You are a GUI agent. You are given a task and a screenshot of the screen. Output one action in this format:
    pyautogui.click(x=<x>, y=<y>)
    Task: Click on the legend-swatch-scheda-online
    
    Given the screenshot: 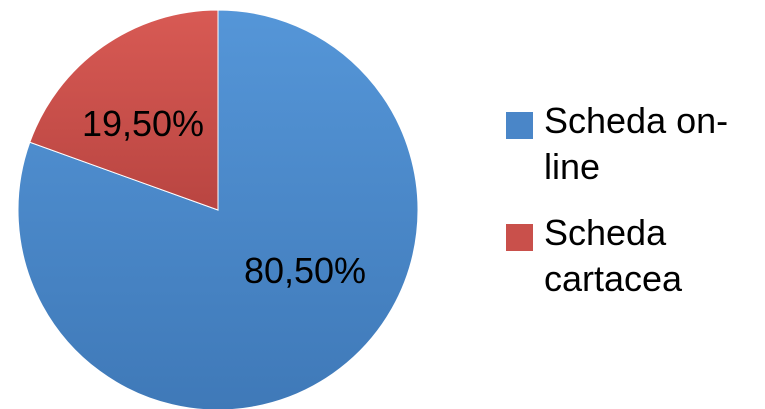 What is the action you would take?
    pyautogui.click(x=519, y=125)
    